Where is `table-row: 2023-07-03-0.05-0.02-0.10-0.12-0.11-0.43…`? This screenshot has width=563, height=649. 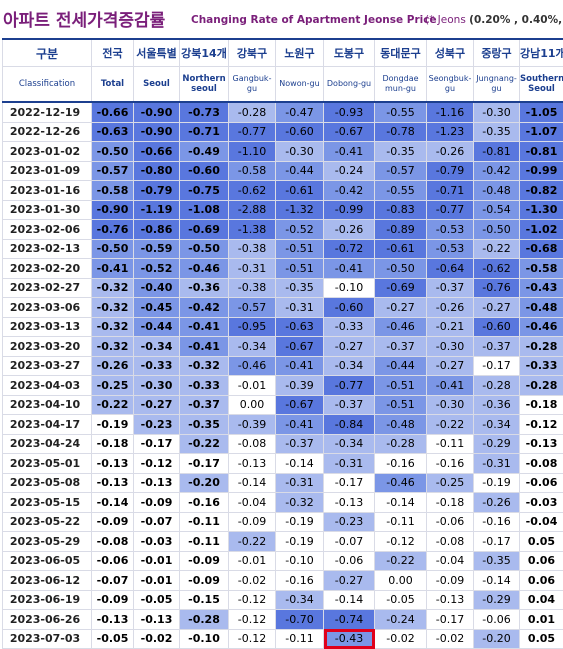
table-row: 2023-07-03-0.05-0.02-0.10-0.12-0.11-0.43… is located at coordinates (283, 639).